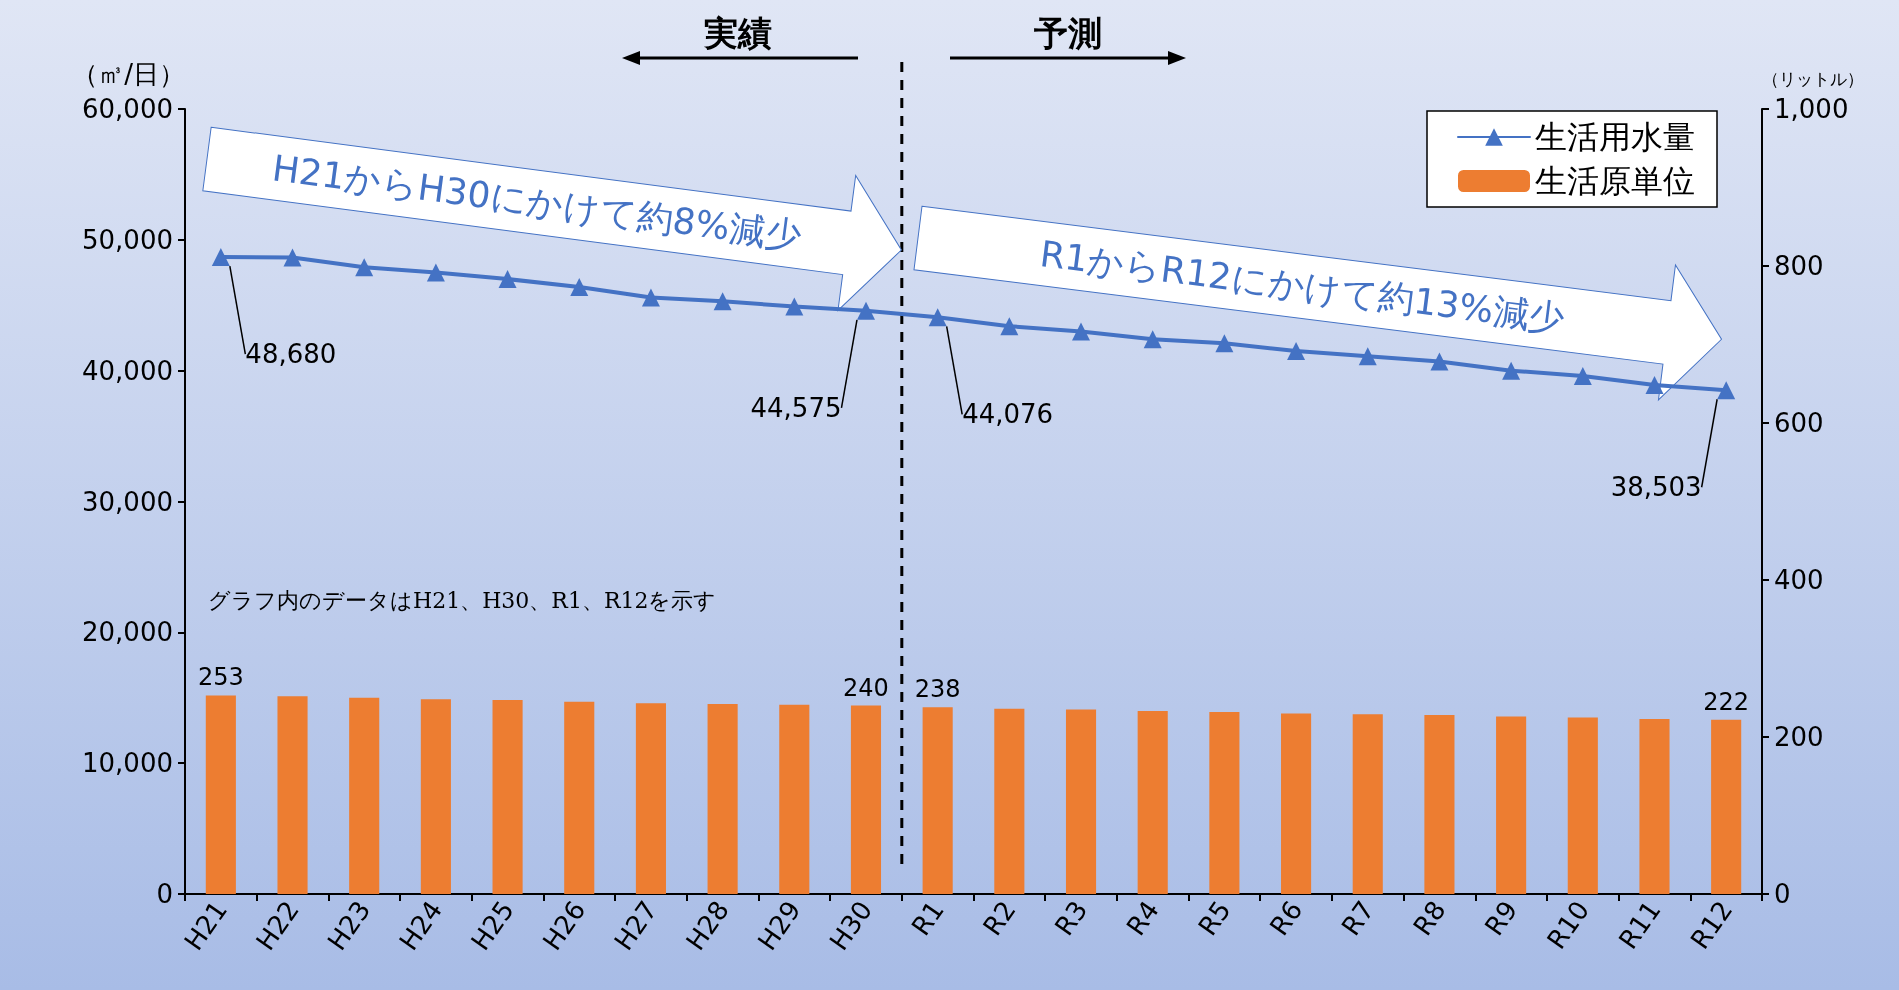  Describe the element at coordinates (1726, 701) in the screenshot. I see `data-label: 222` at that location.